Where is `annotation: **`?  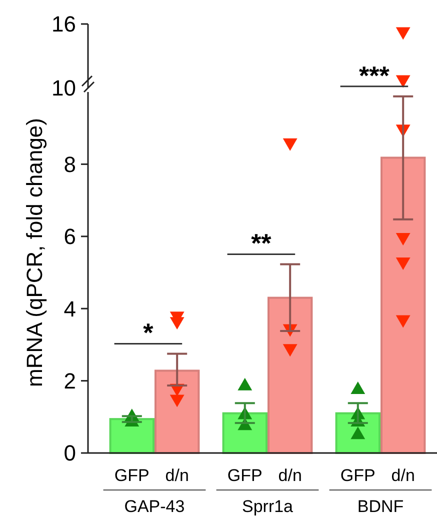
annotation: ** is located at coordinates (261, 243).